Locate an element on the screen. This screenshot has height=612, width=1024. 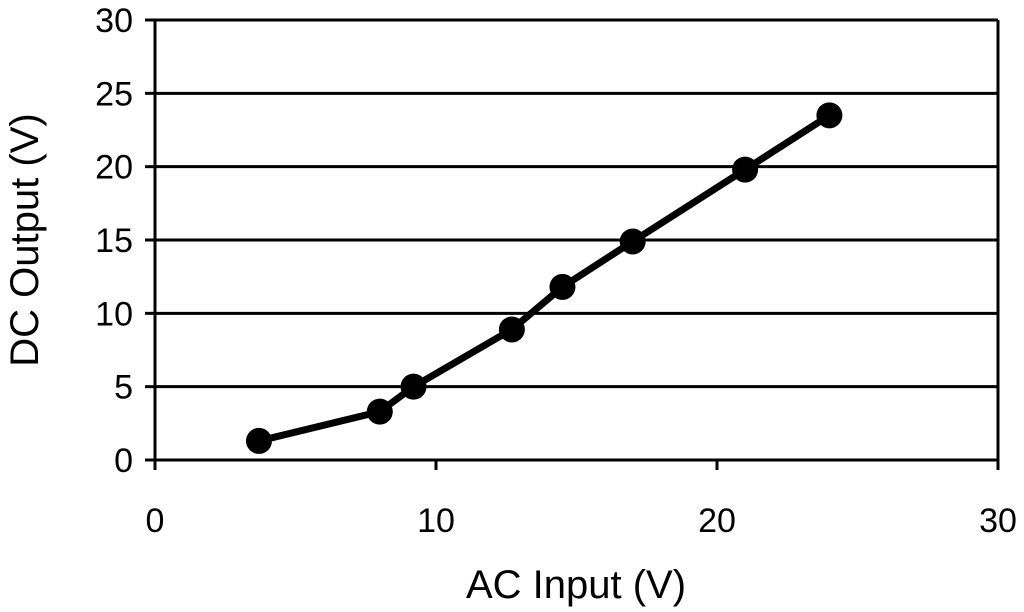
x-tick-label: 0 is located at coordinates (155, 521).